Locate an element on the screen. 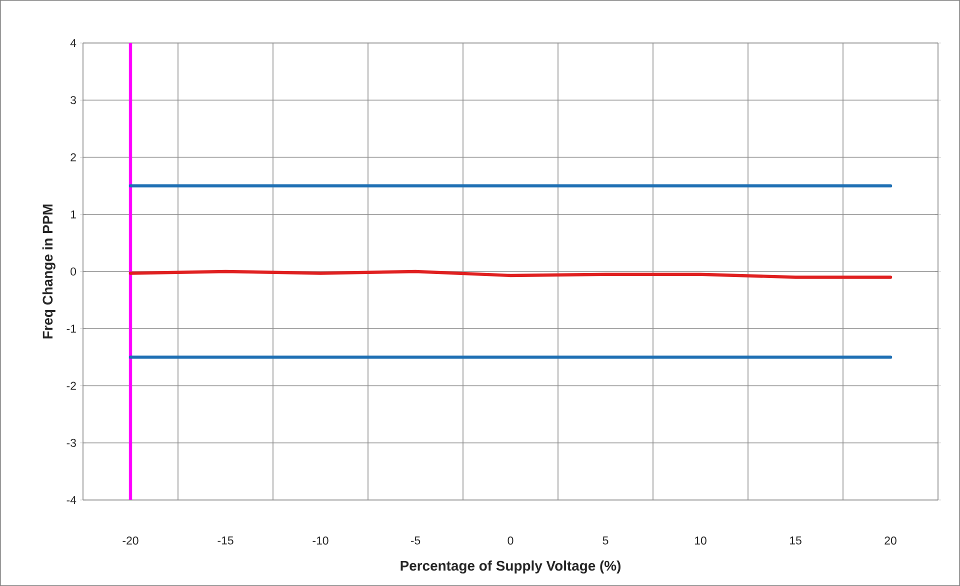  y-tick-label: -4 is located at coordinates (71, 500).